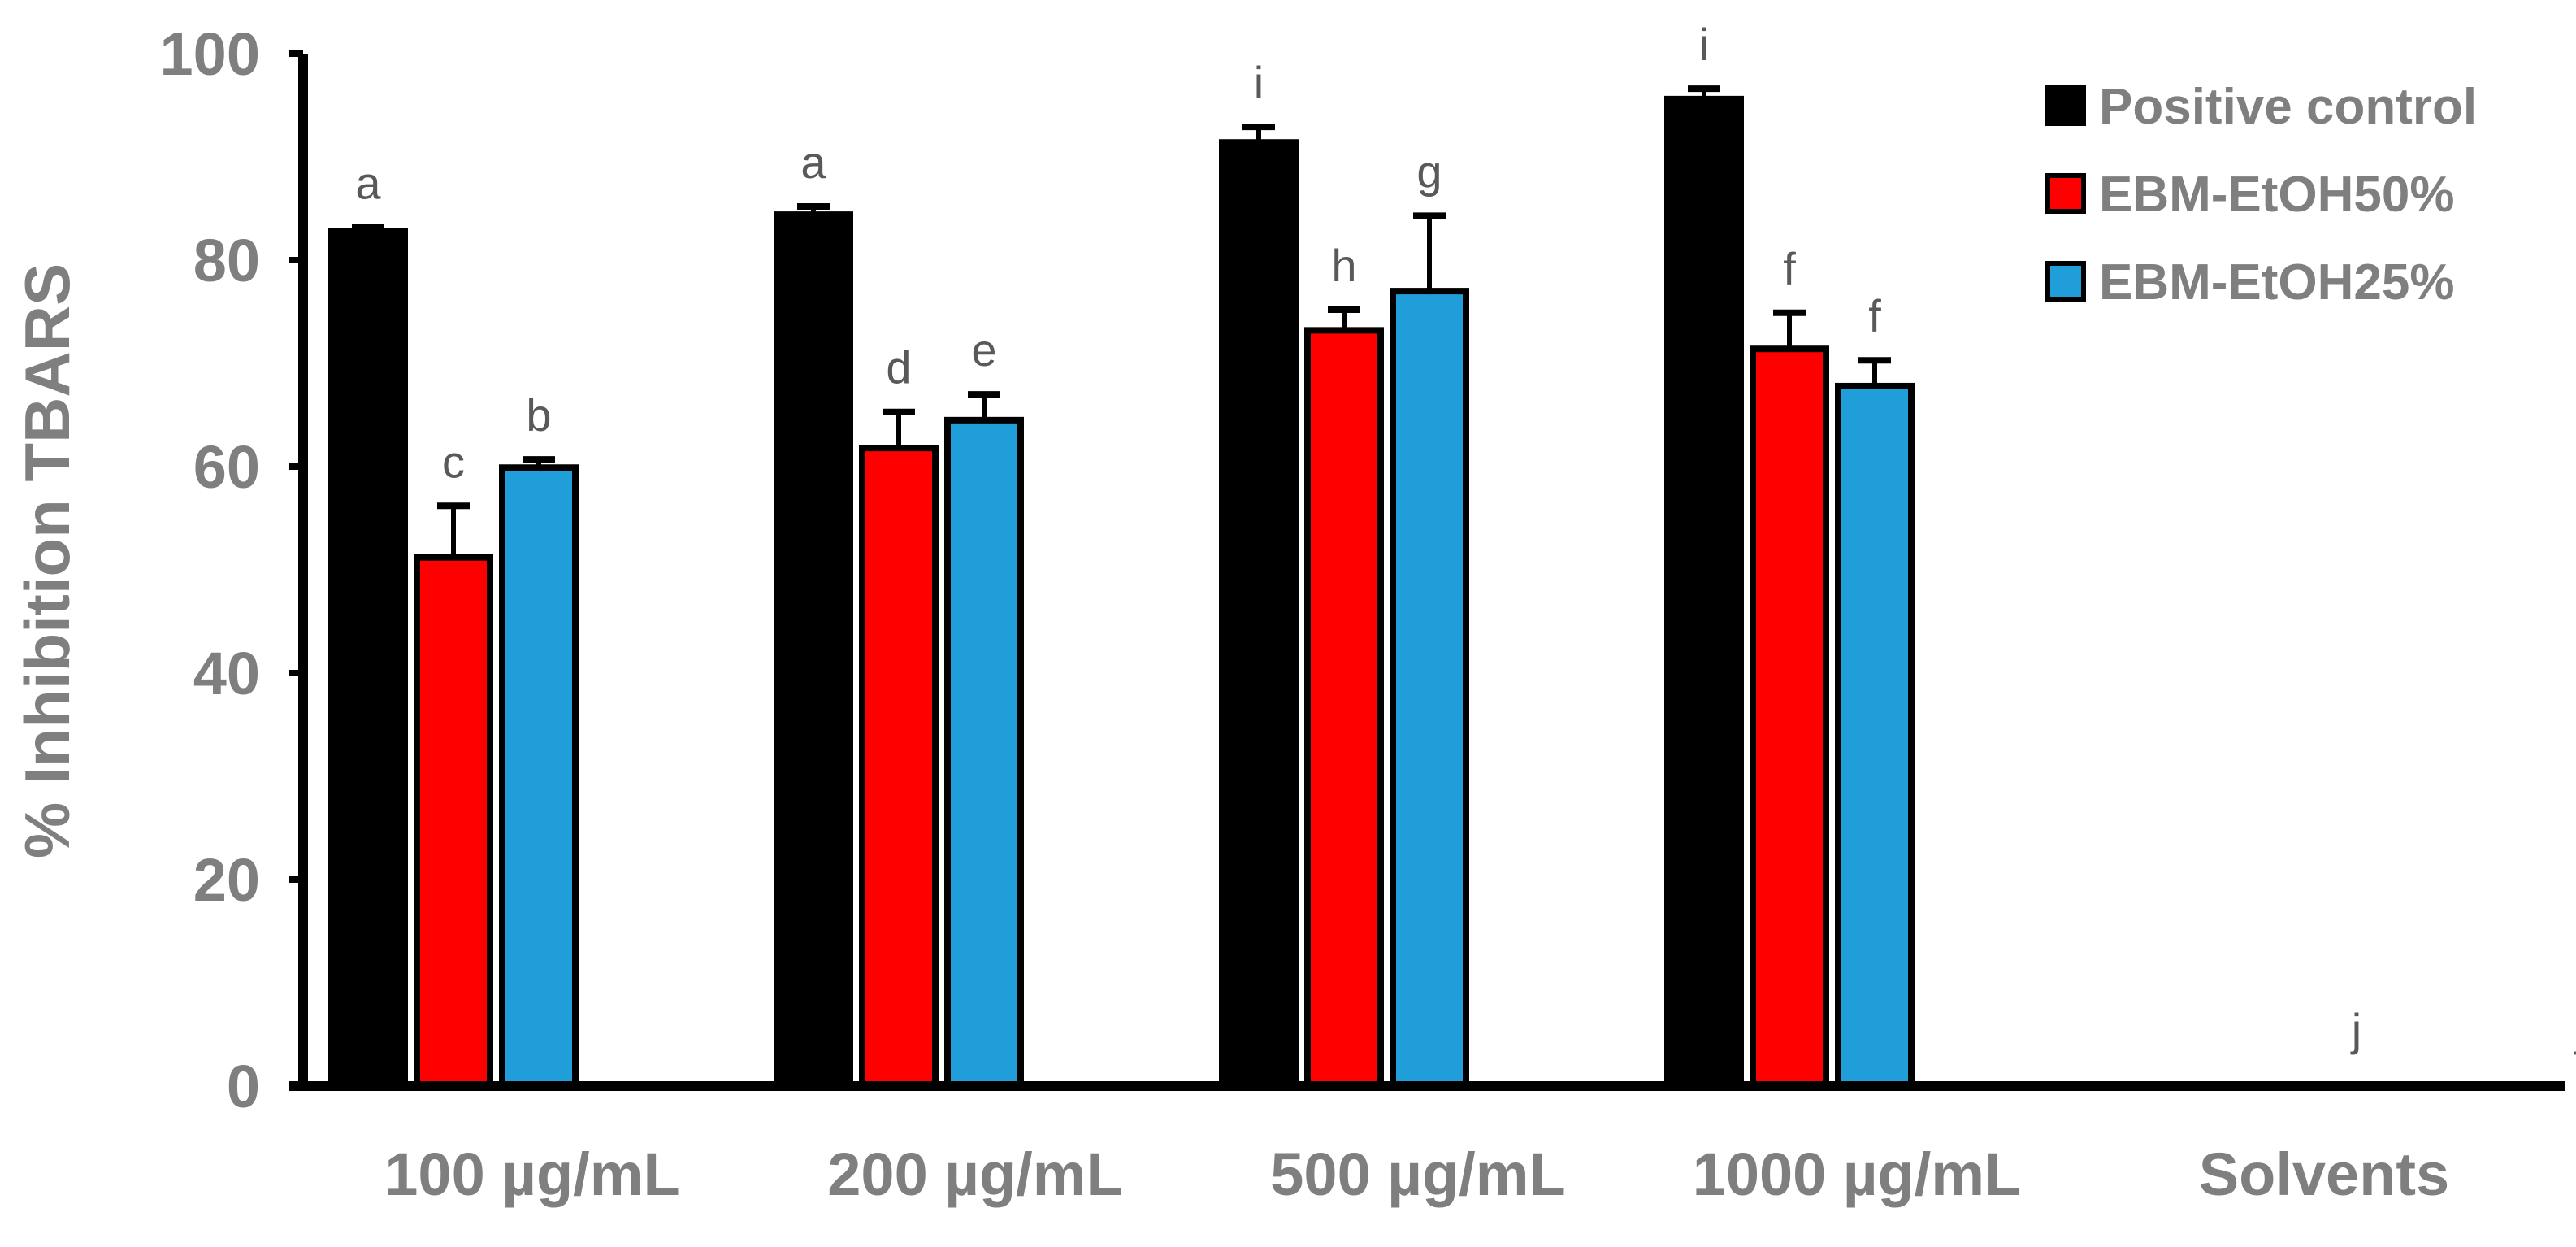 The height and width of the screenshot is (1247, 2576). I want to click on y-tick-label: 80, so click(227, 260).